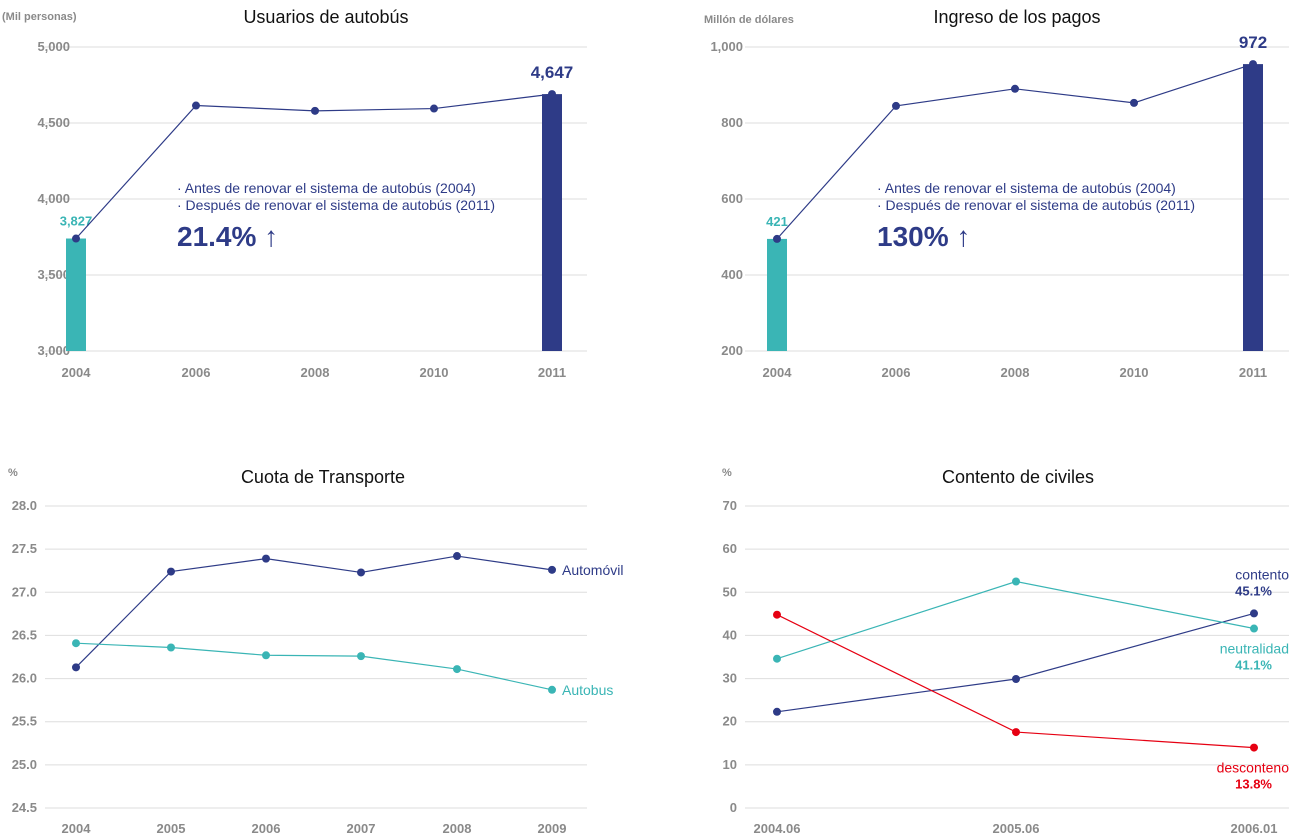  Describe the element at coordinates (24, 548) in the screenshot. I see `y-tick-label: 27.5` at that location.